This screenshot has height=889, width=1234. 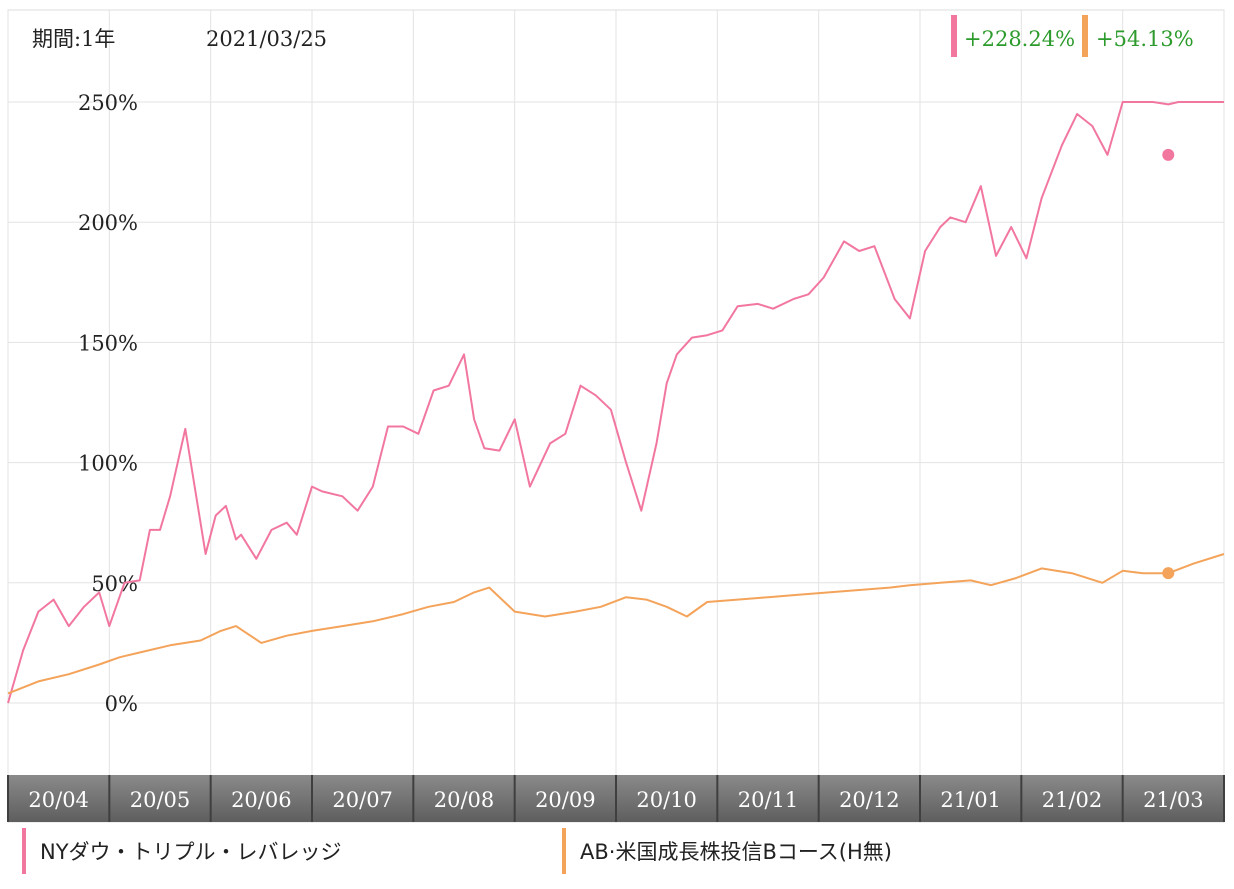 What do you see at coordinates (108, 464) in the screenshot?
I see `y-tick-label: 100%` at bounding box center [108, 464].